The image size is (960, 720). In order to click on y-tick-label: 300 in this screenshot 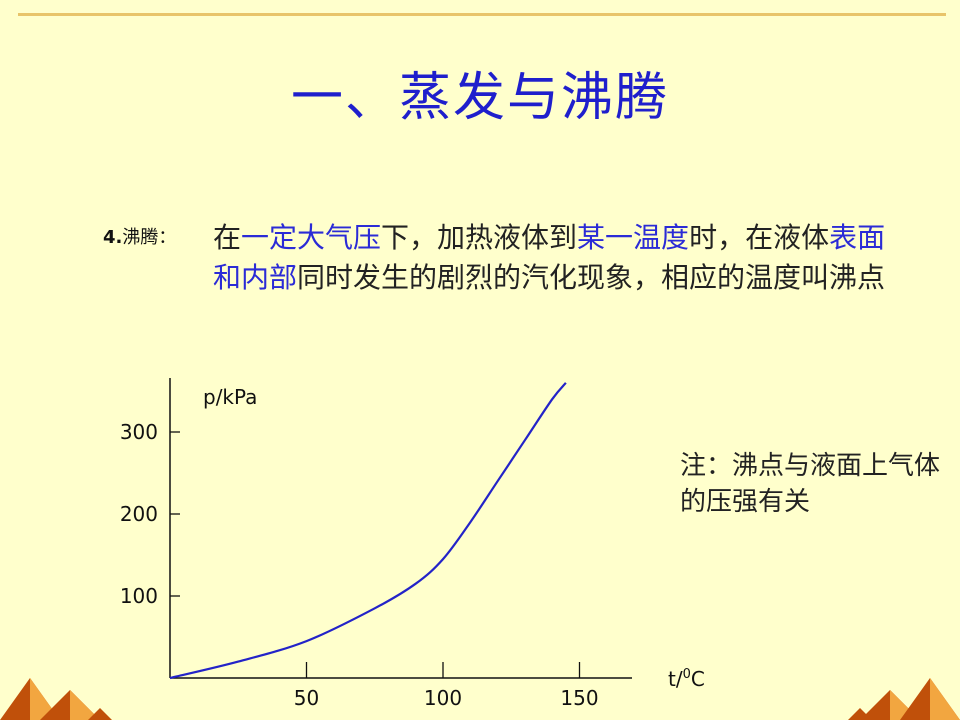, I will do `click(139, 432)`.